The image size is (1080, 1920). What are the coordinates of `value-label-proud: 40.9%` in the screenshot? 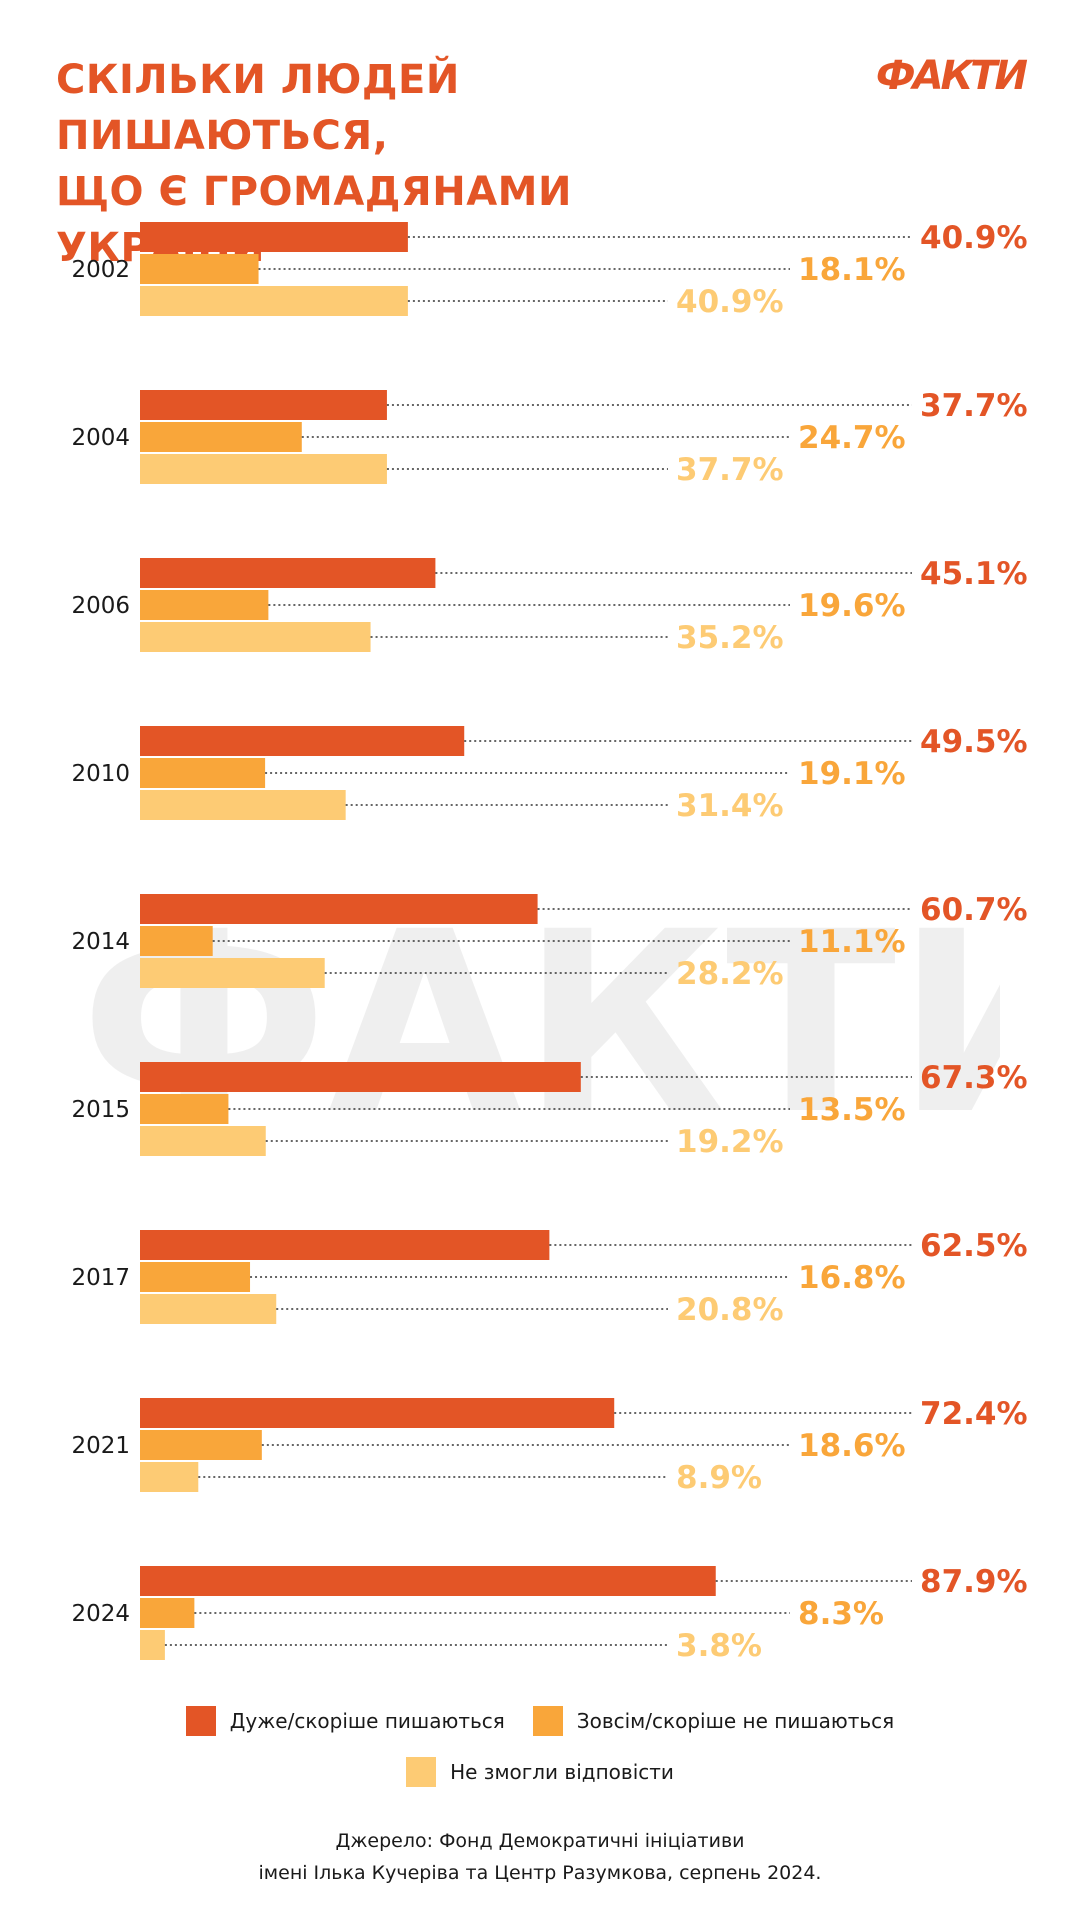 It's located at (974, 238).